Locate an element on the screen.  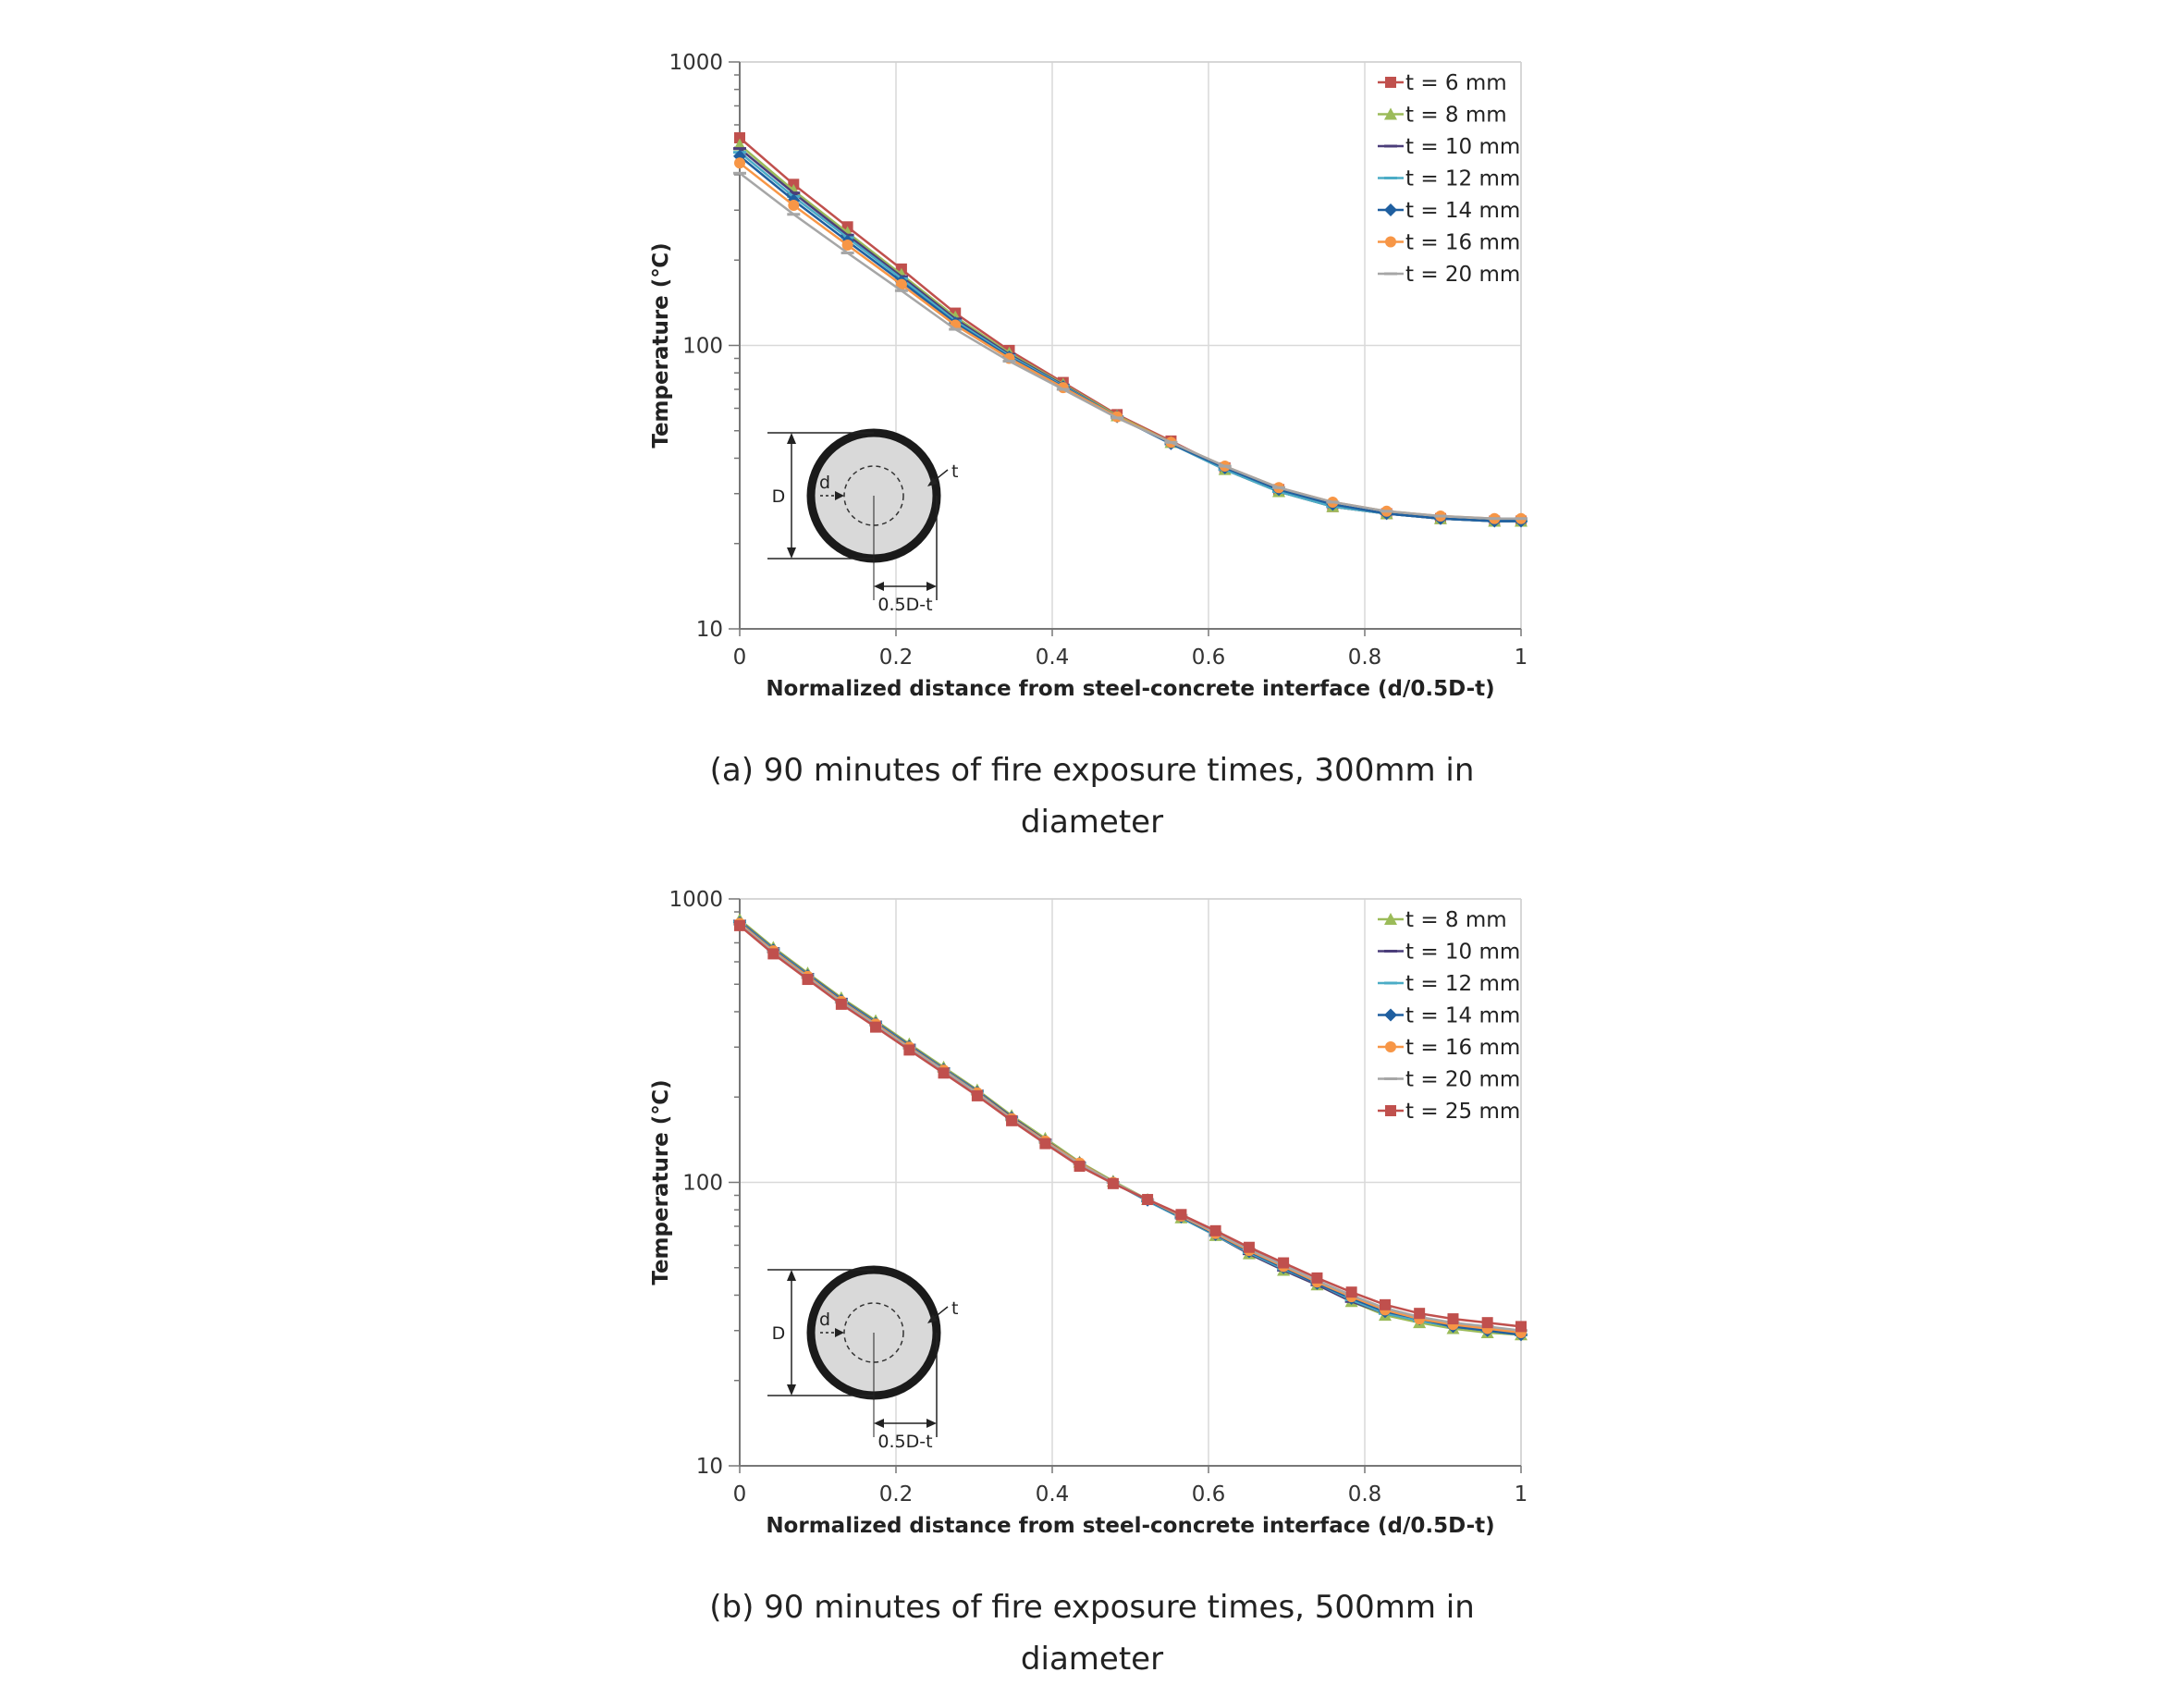
chart-a-inset-t-arrow is located at coordinates (932, 481).